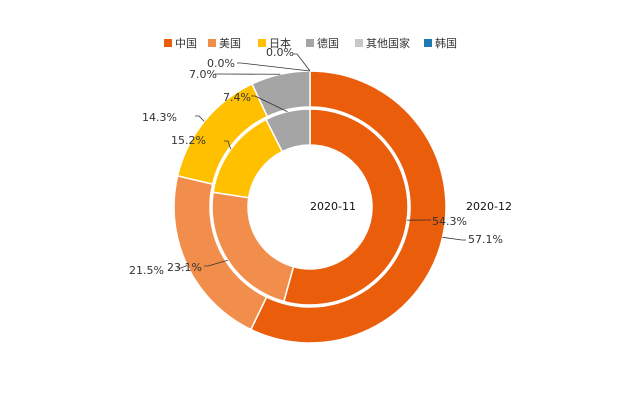 Image resolution: width=620 pixels, height=413 pixels. I want to click on legend-label-1: 美国, so click(230, 43).